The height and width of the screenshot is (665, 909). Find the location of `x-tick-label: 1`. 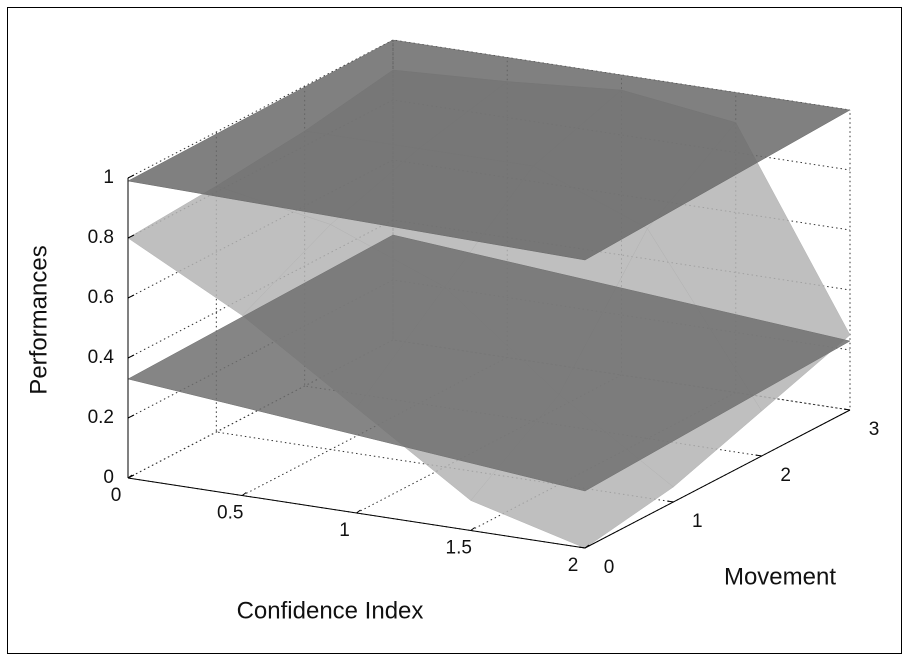

x-tick-label: 1 is located at coordinates (344, 530).